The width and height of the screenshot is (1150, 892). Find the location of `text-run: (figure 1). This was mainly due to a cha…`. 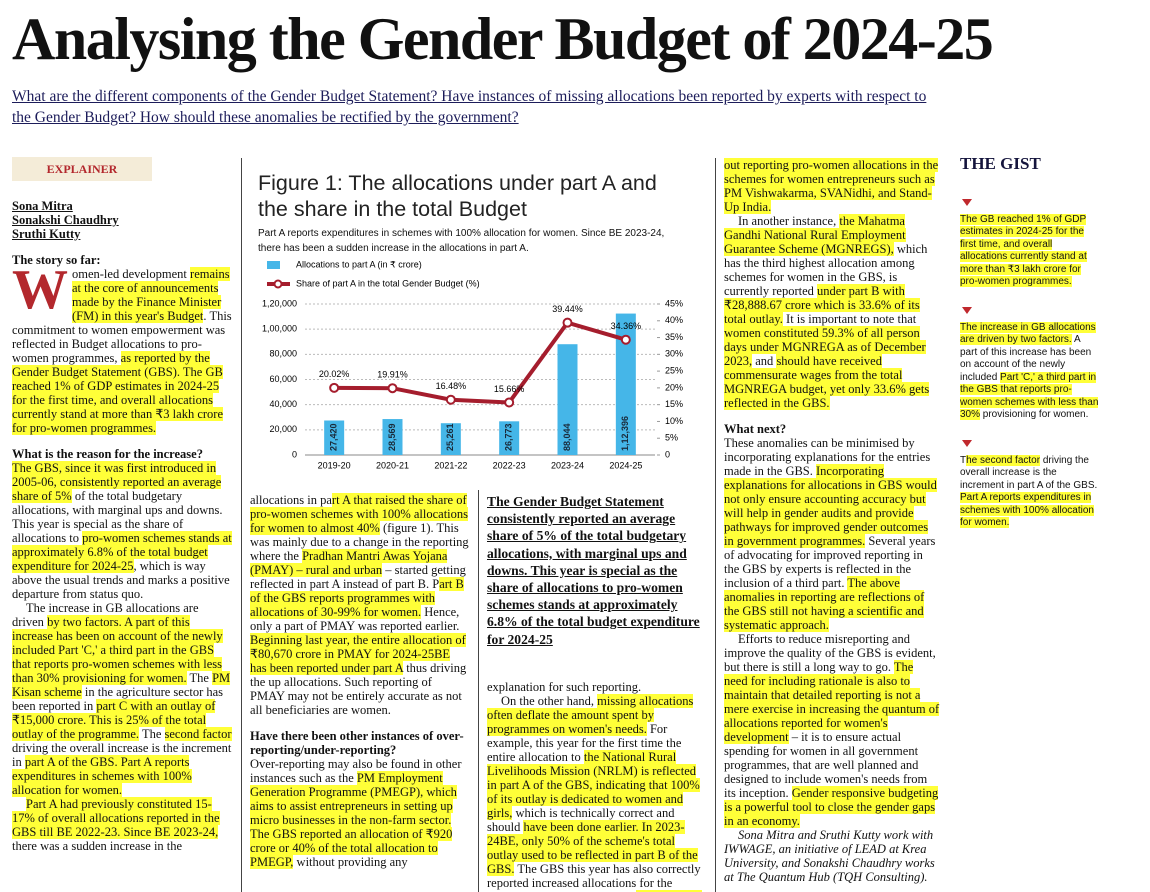

text-run: (figure 1). This was mainly due to a cha… is located at coordinates (359, 542).